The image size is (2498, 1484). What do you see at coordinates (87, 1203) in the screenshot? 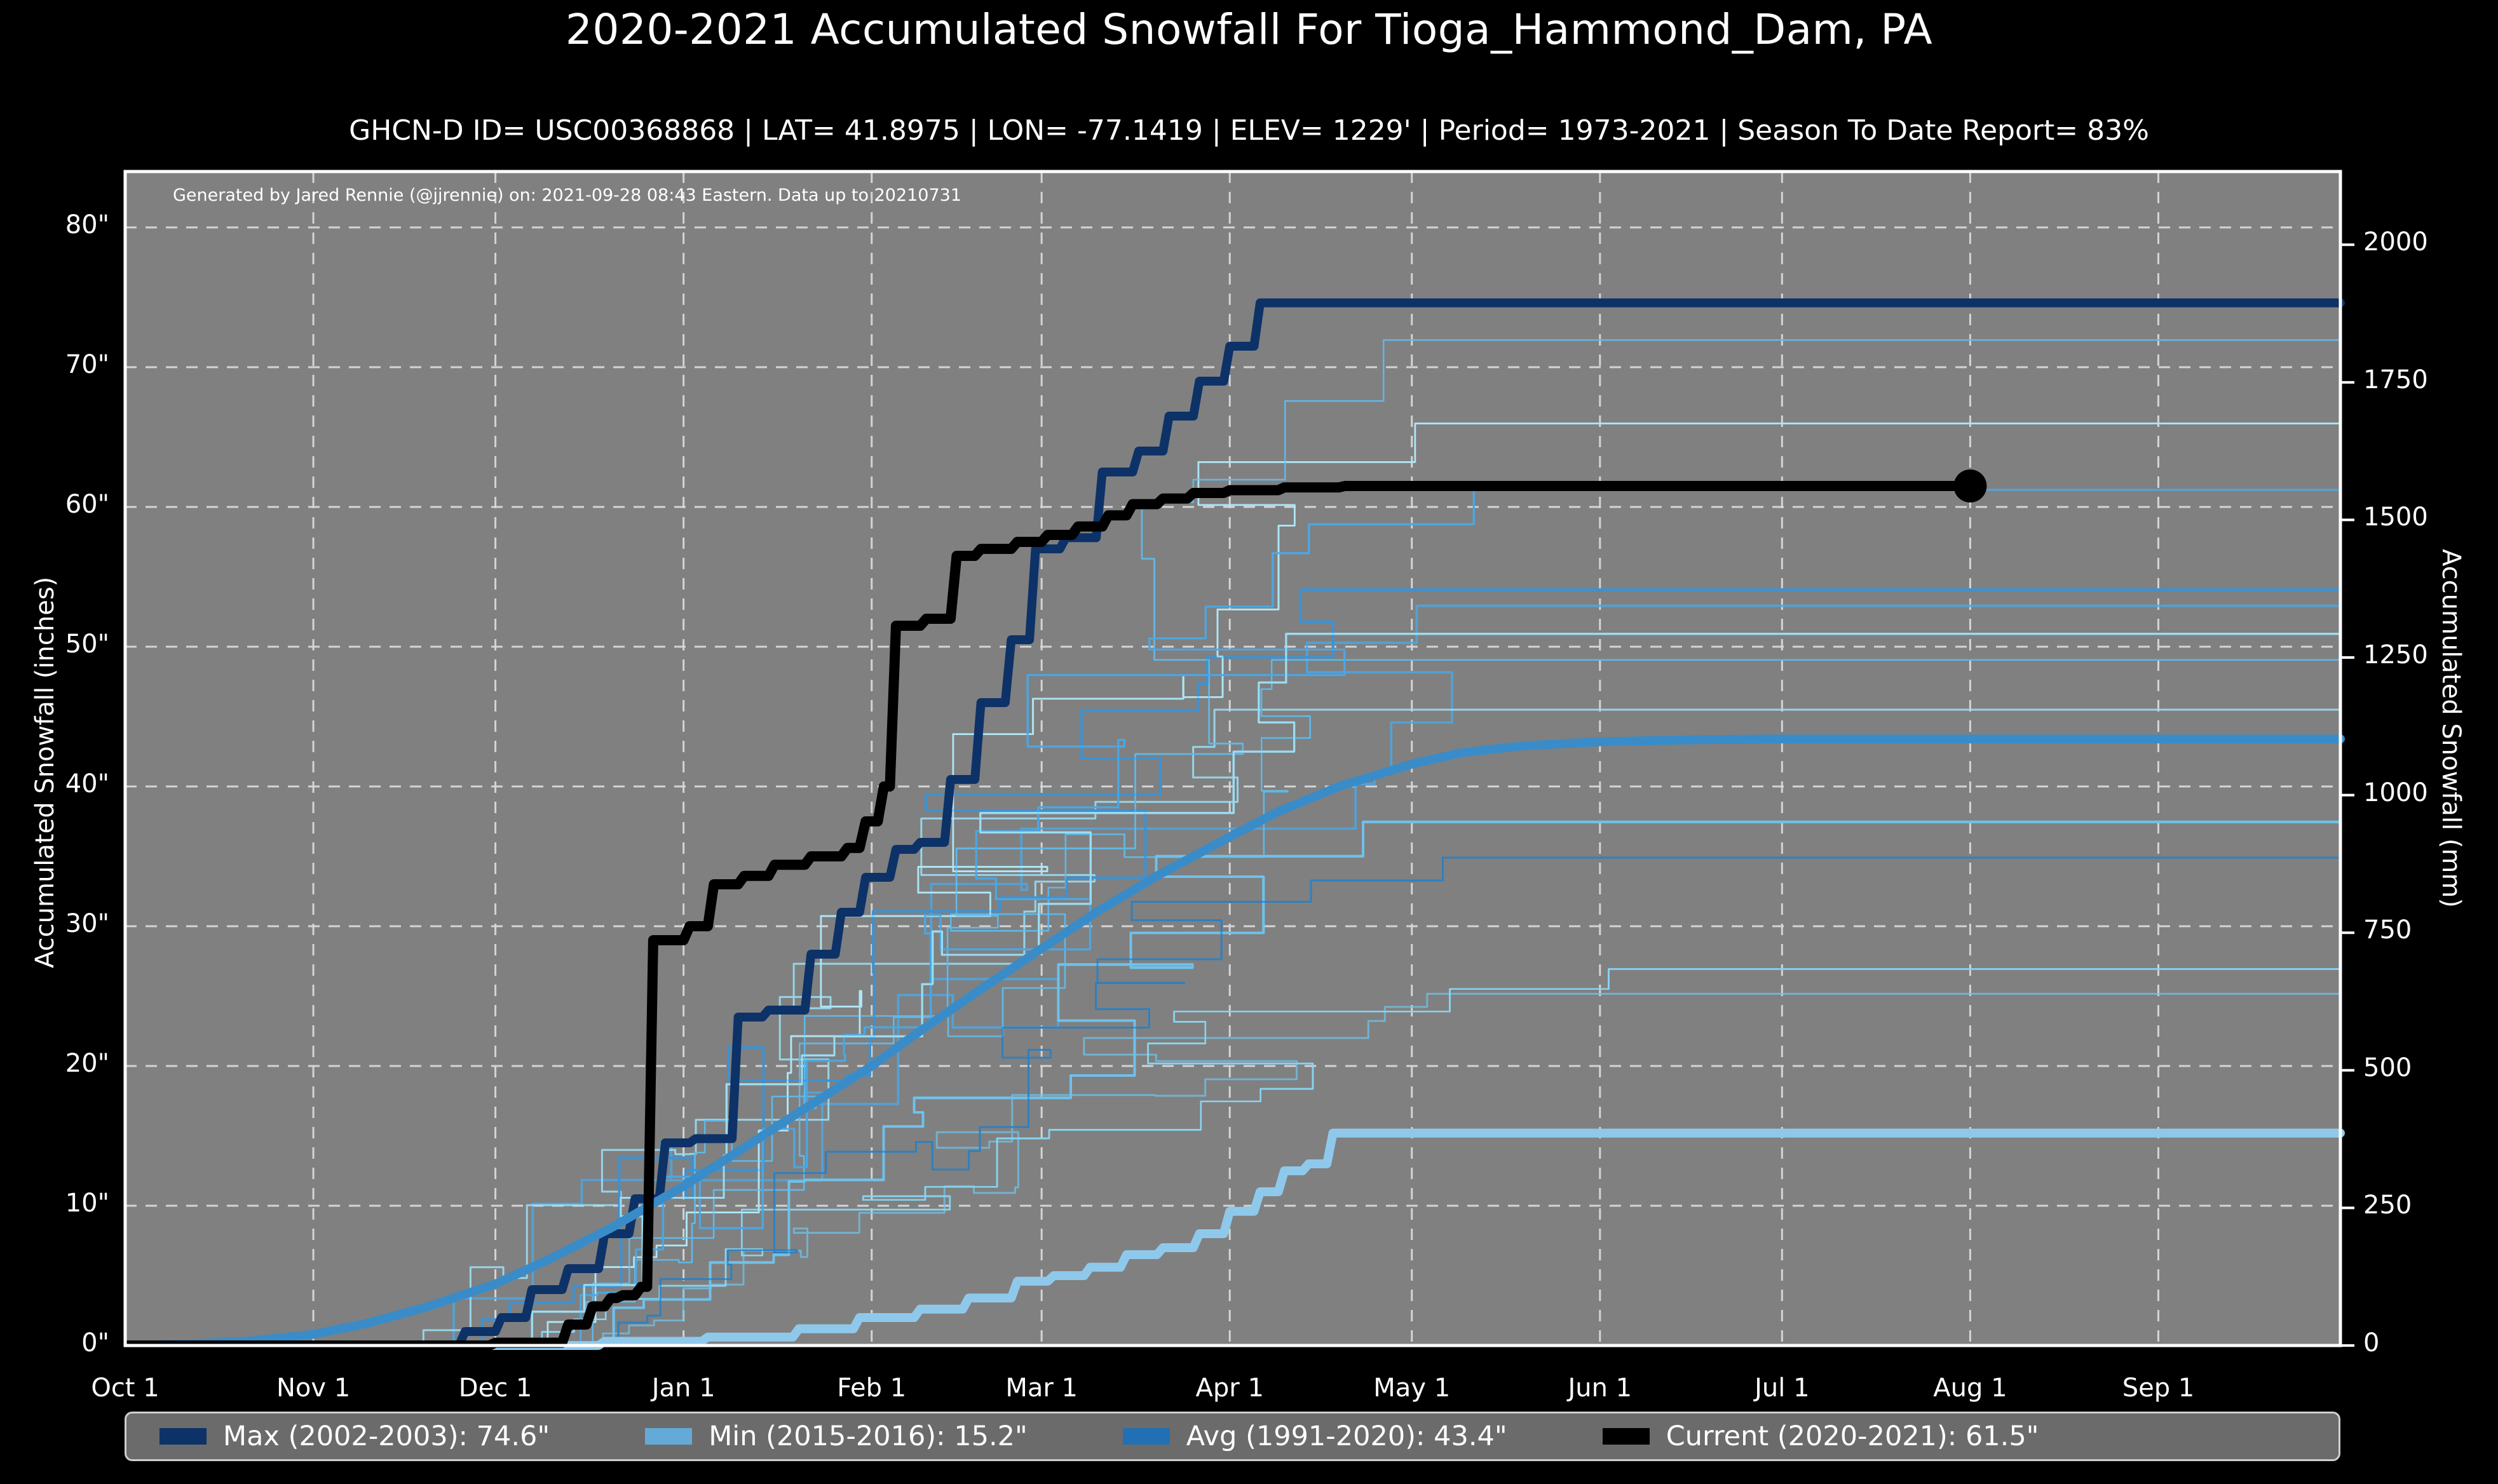
I see `y-tick-label-left: 10"` at bounding box center [87, 1203].